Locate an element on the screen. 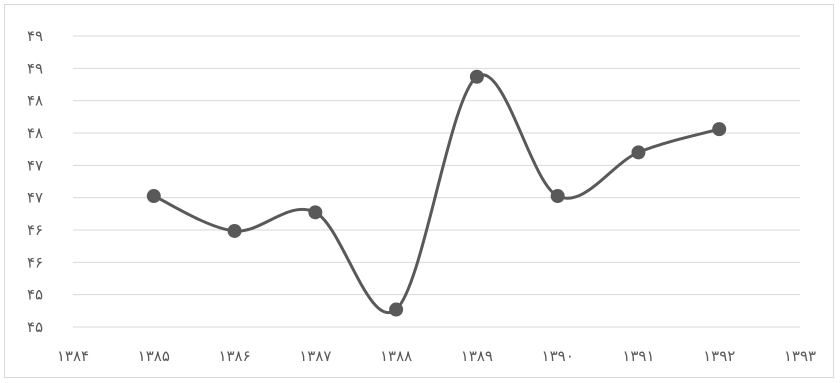  x-axis-tick-labels: ۱۳۸۴ ۱۳۸۵ ۱۳۸۶ ۱۳۸۷ ۱۳۸۸ ۱۳۸۹ ۱۳۹۰ ۱۳۹۱ ۱۳۹۲ ۱۳۹۳ is located at coordinates (436, 356).